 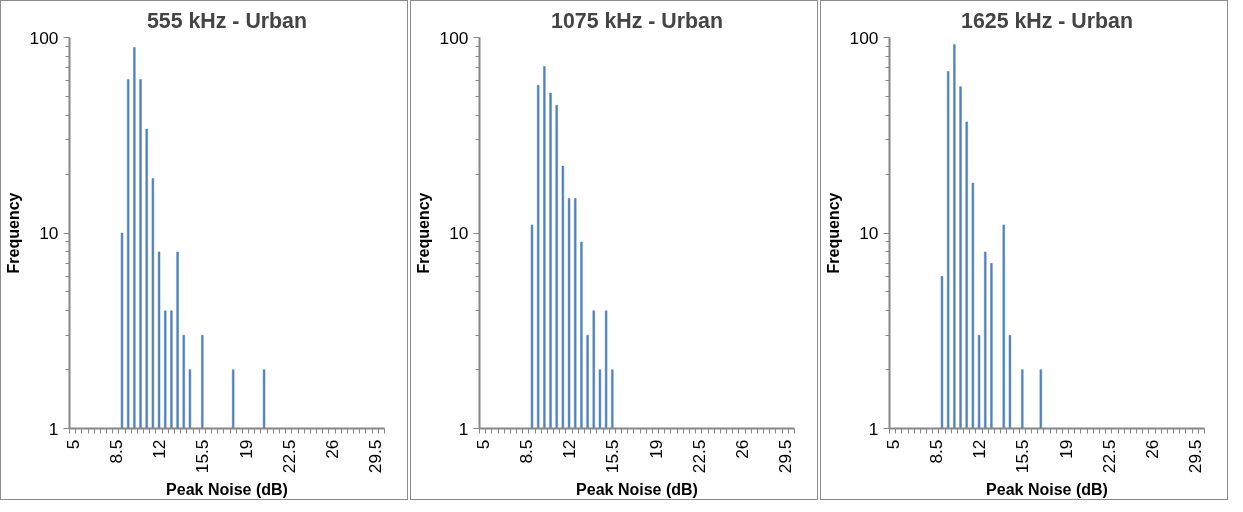 What do you see at coordinates (637, 20) in the screenshot?
I see `chart-title: 1075 kHz - Urban` at bounding box center [637, 20].